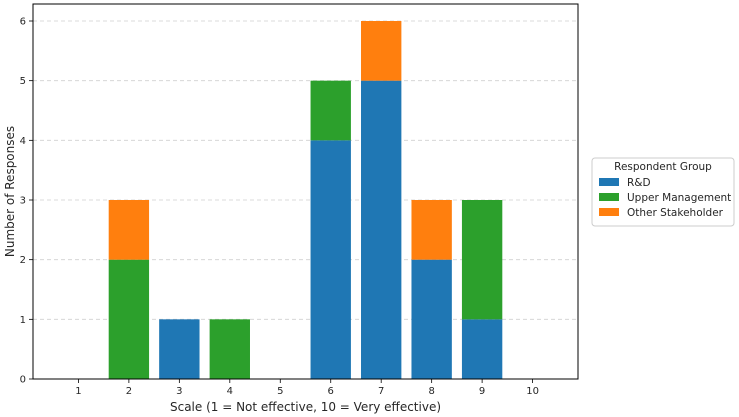 This screenshot has width=739, height=417. I want to click on y-tick-label: 4, so click(23, 141).